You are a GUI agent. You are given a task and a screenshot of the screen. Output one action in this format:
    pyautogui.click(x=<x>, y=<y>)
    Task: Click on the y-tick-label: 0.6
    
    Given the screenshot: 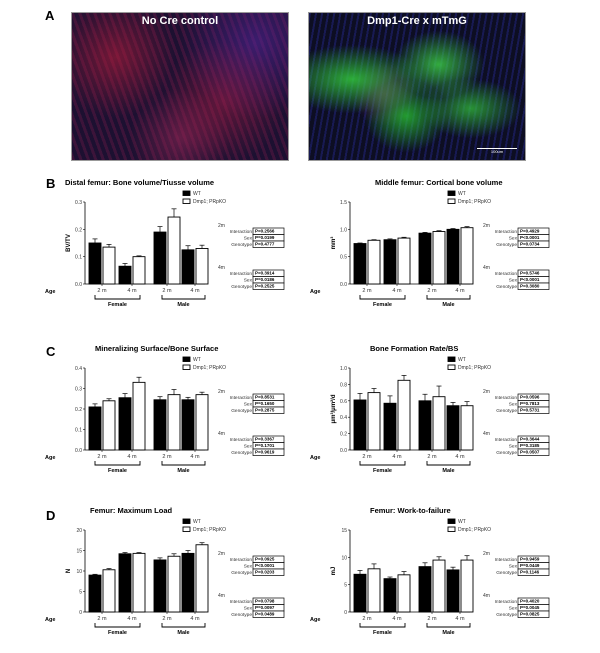 What is the action you would take?
    pyautogui.click(x=343, y=402)
    